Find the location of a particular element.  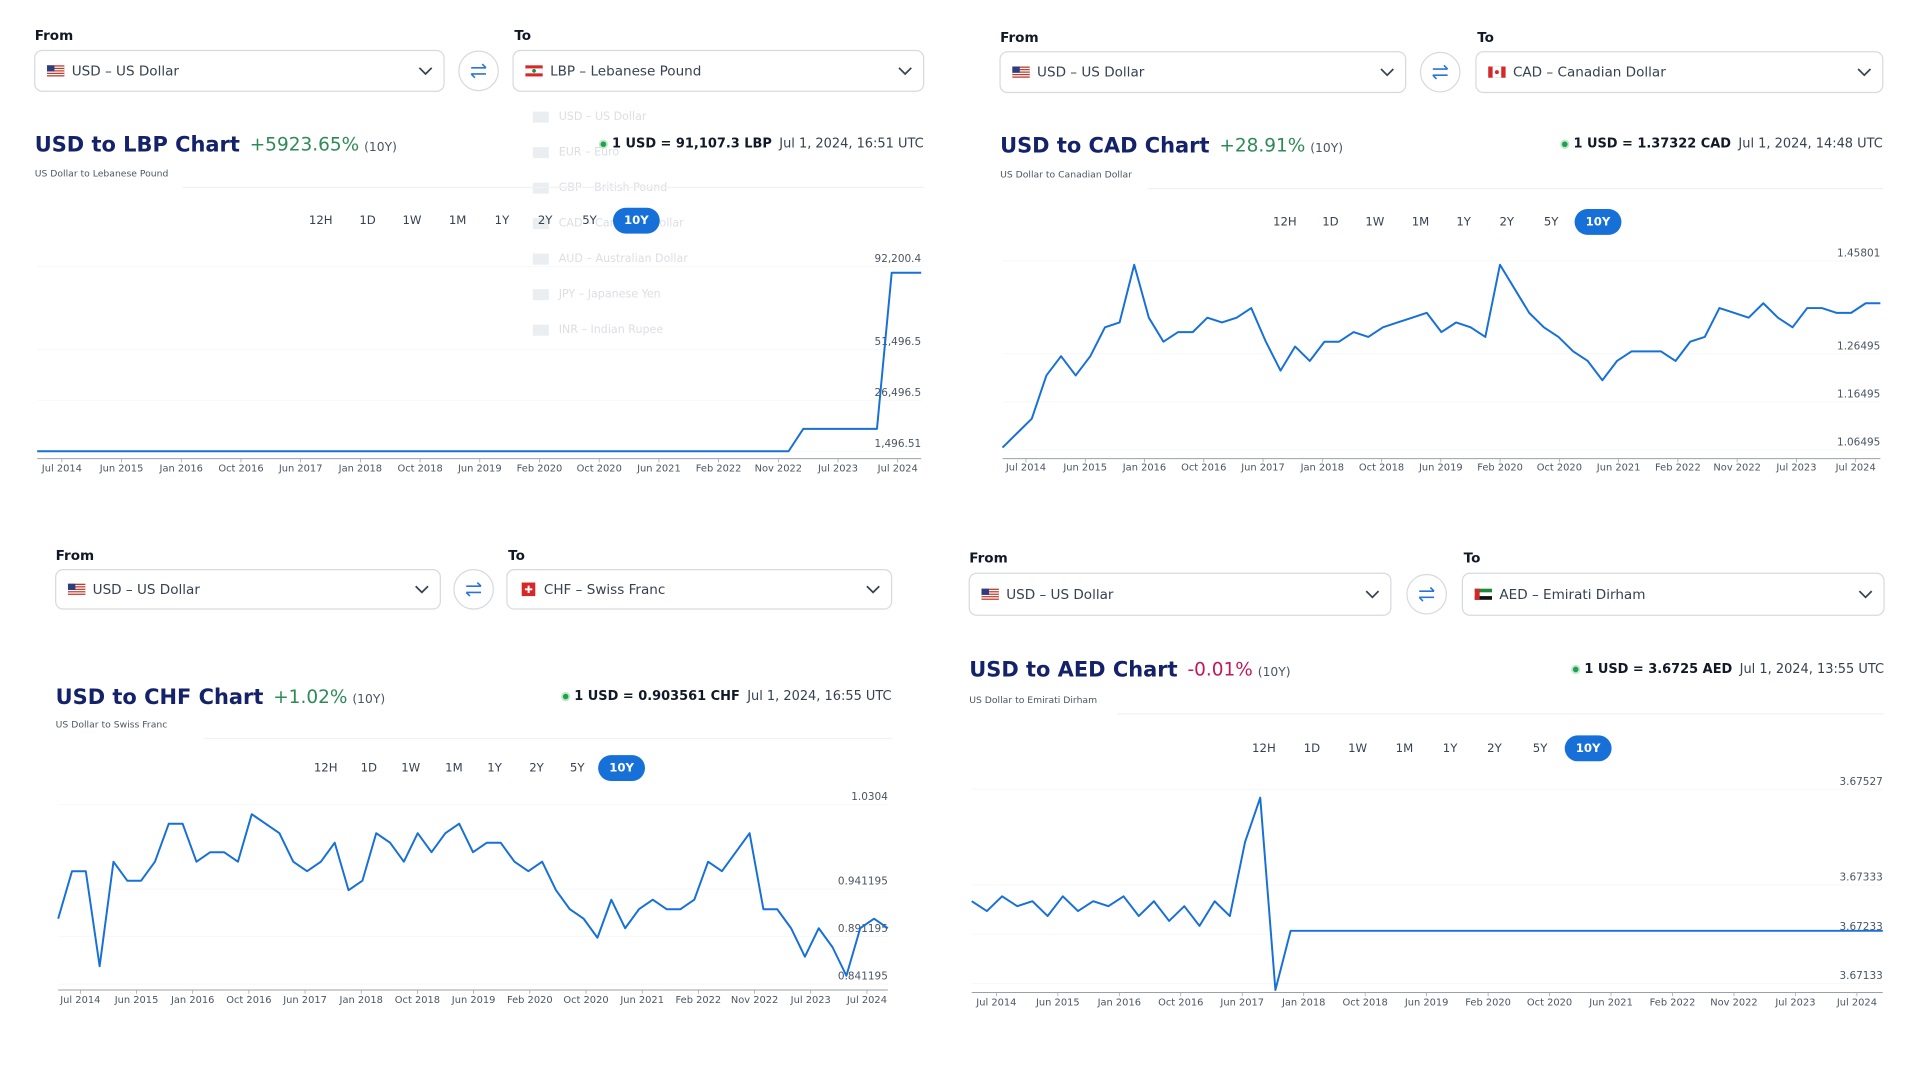

swap-icon is located at coordinates (473, 589).